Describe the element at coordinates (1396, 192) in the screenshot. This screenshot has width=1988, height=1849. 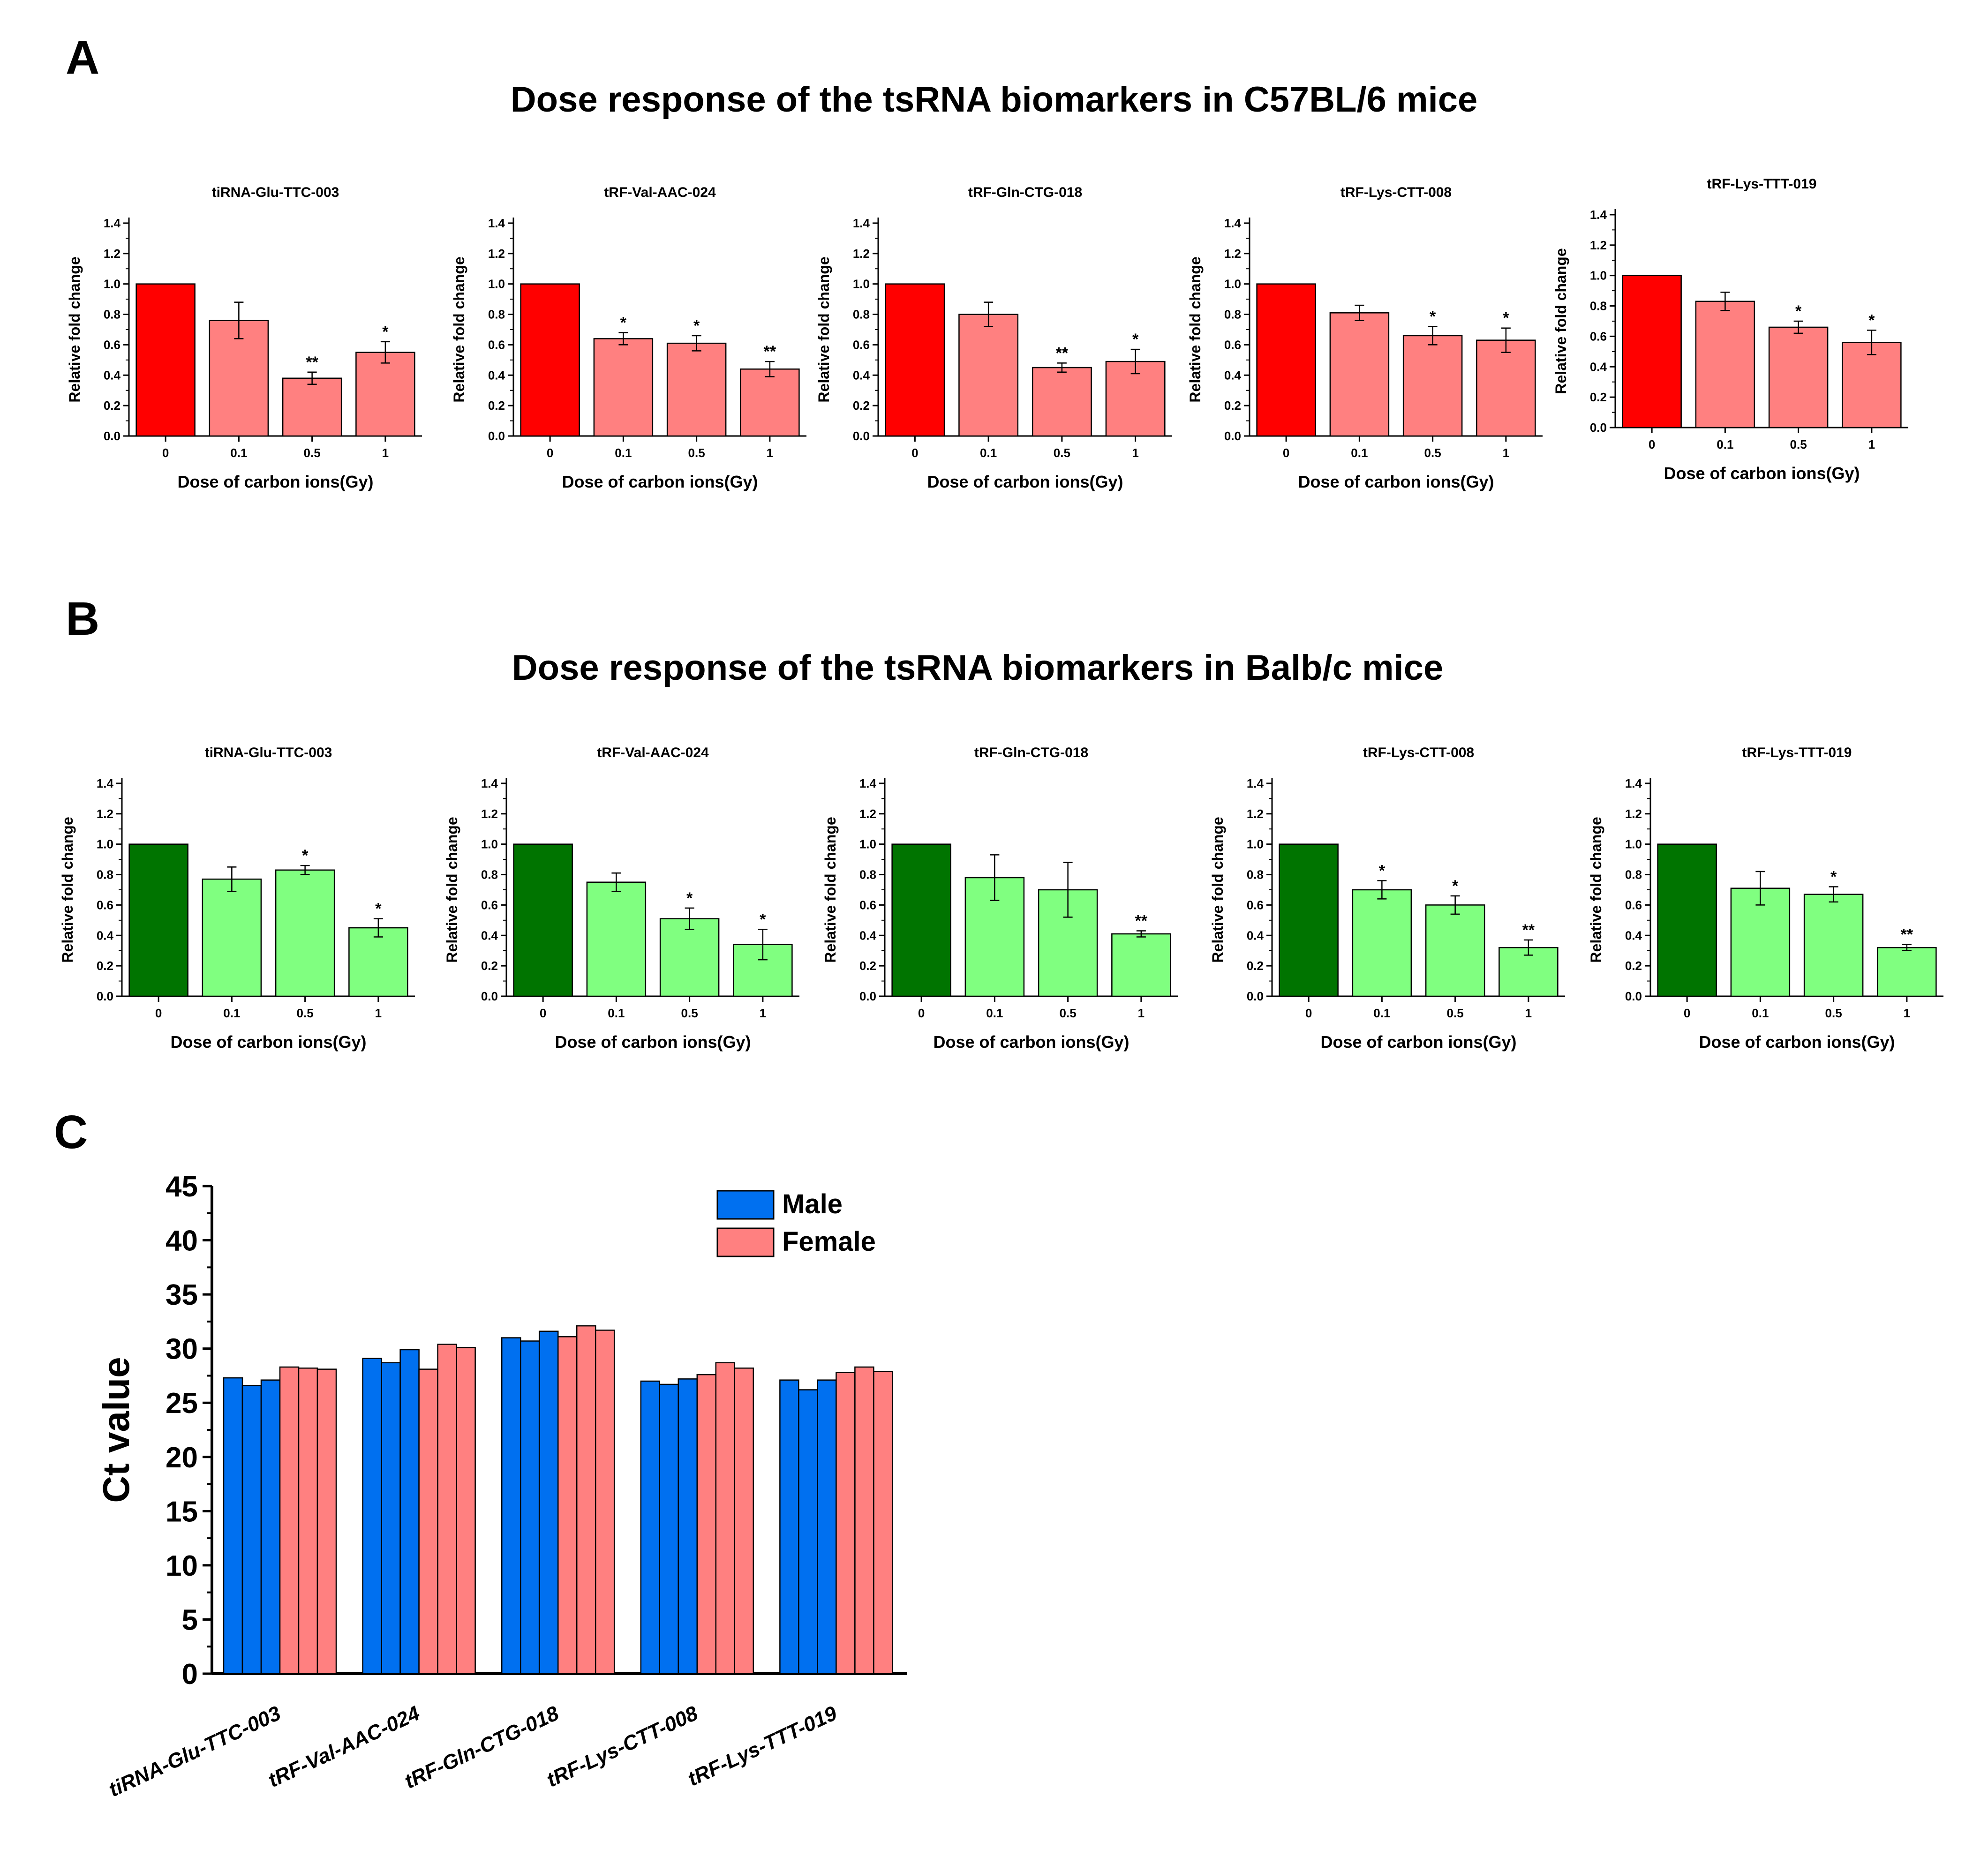
I see `chart-title: tRF-Lys-CTT-008` at that location.